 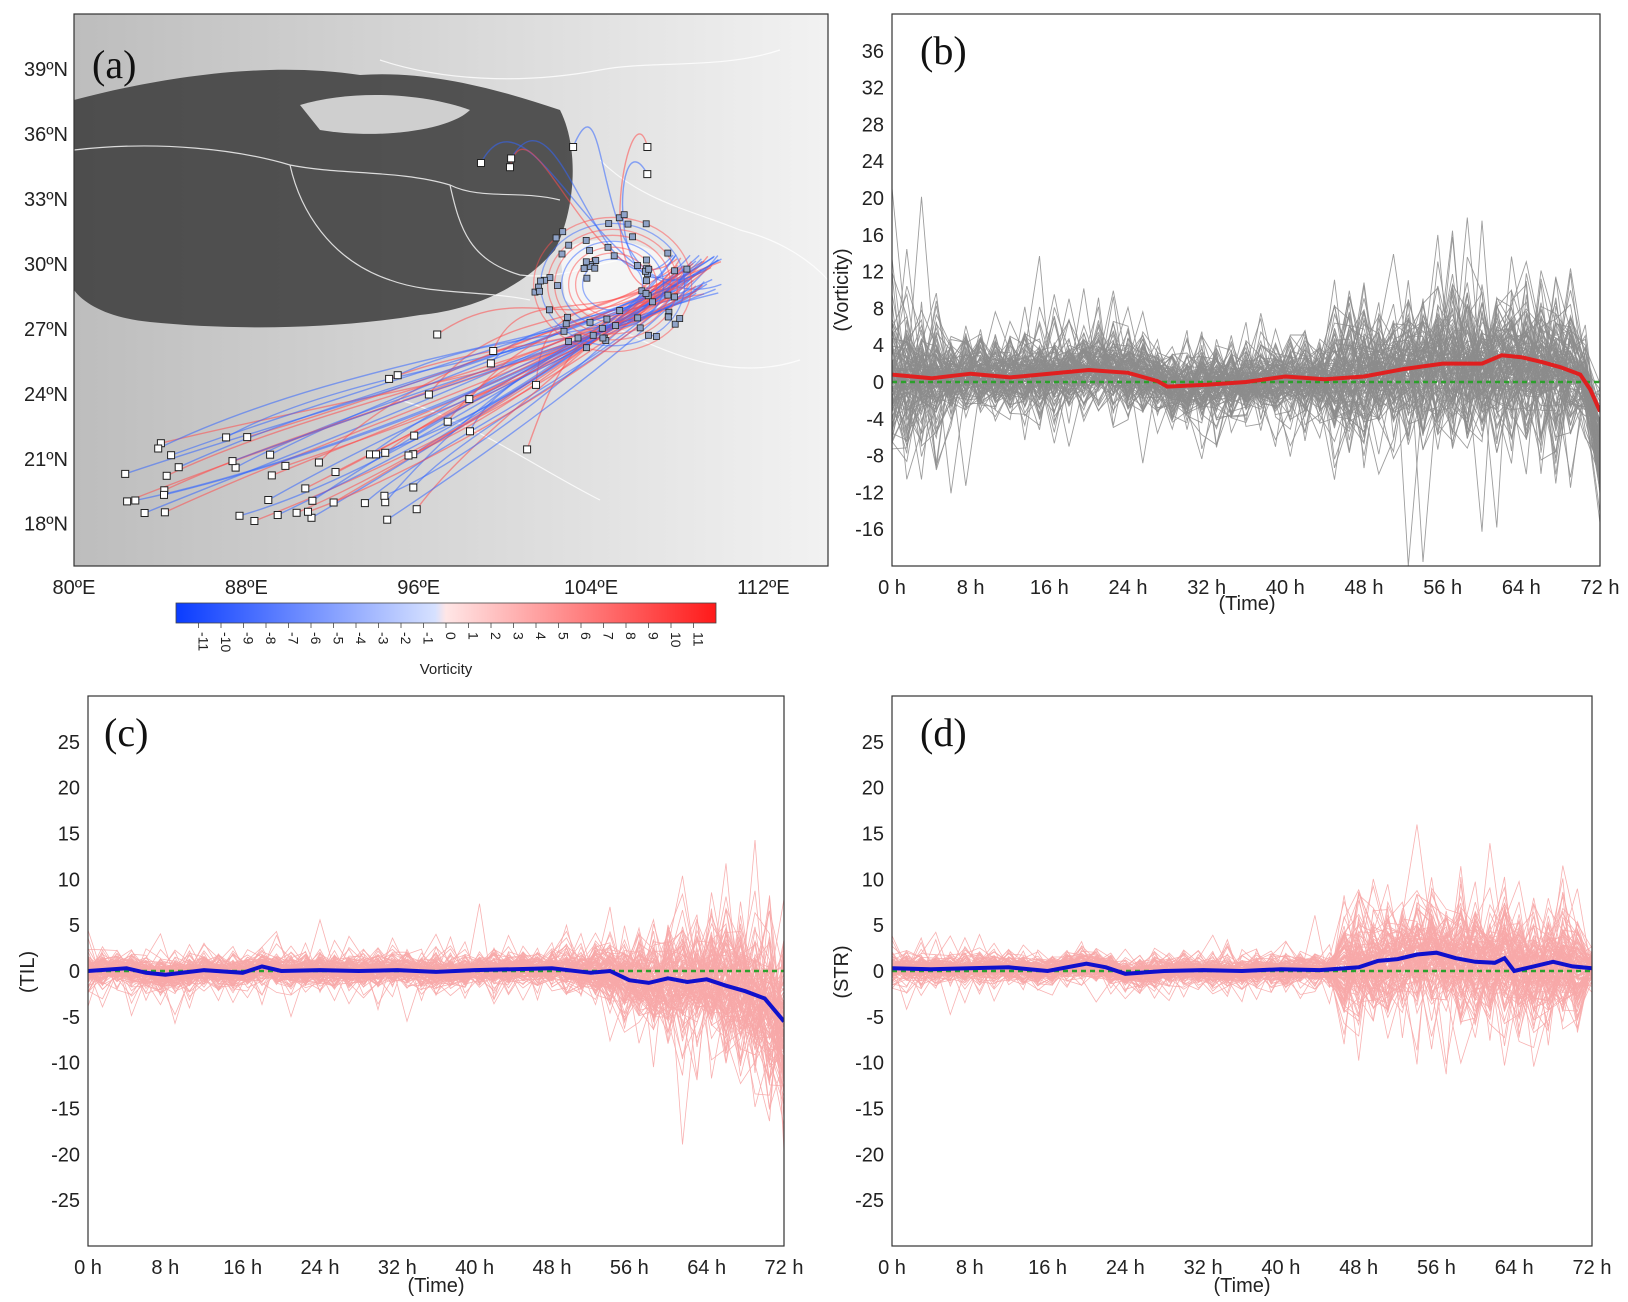 What do you see at coordinates (1241, 1286) in the screenshot?
I see `x-axis-label-d: (Time)` at bounding box center [1241, 1286].